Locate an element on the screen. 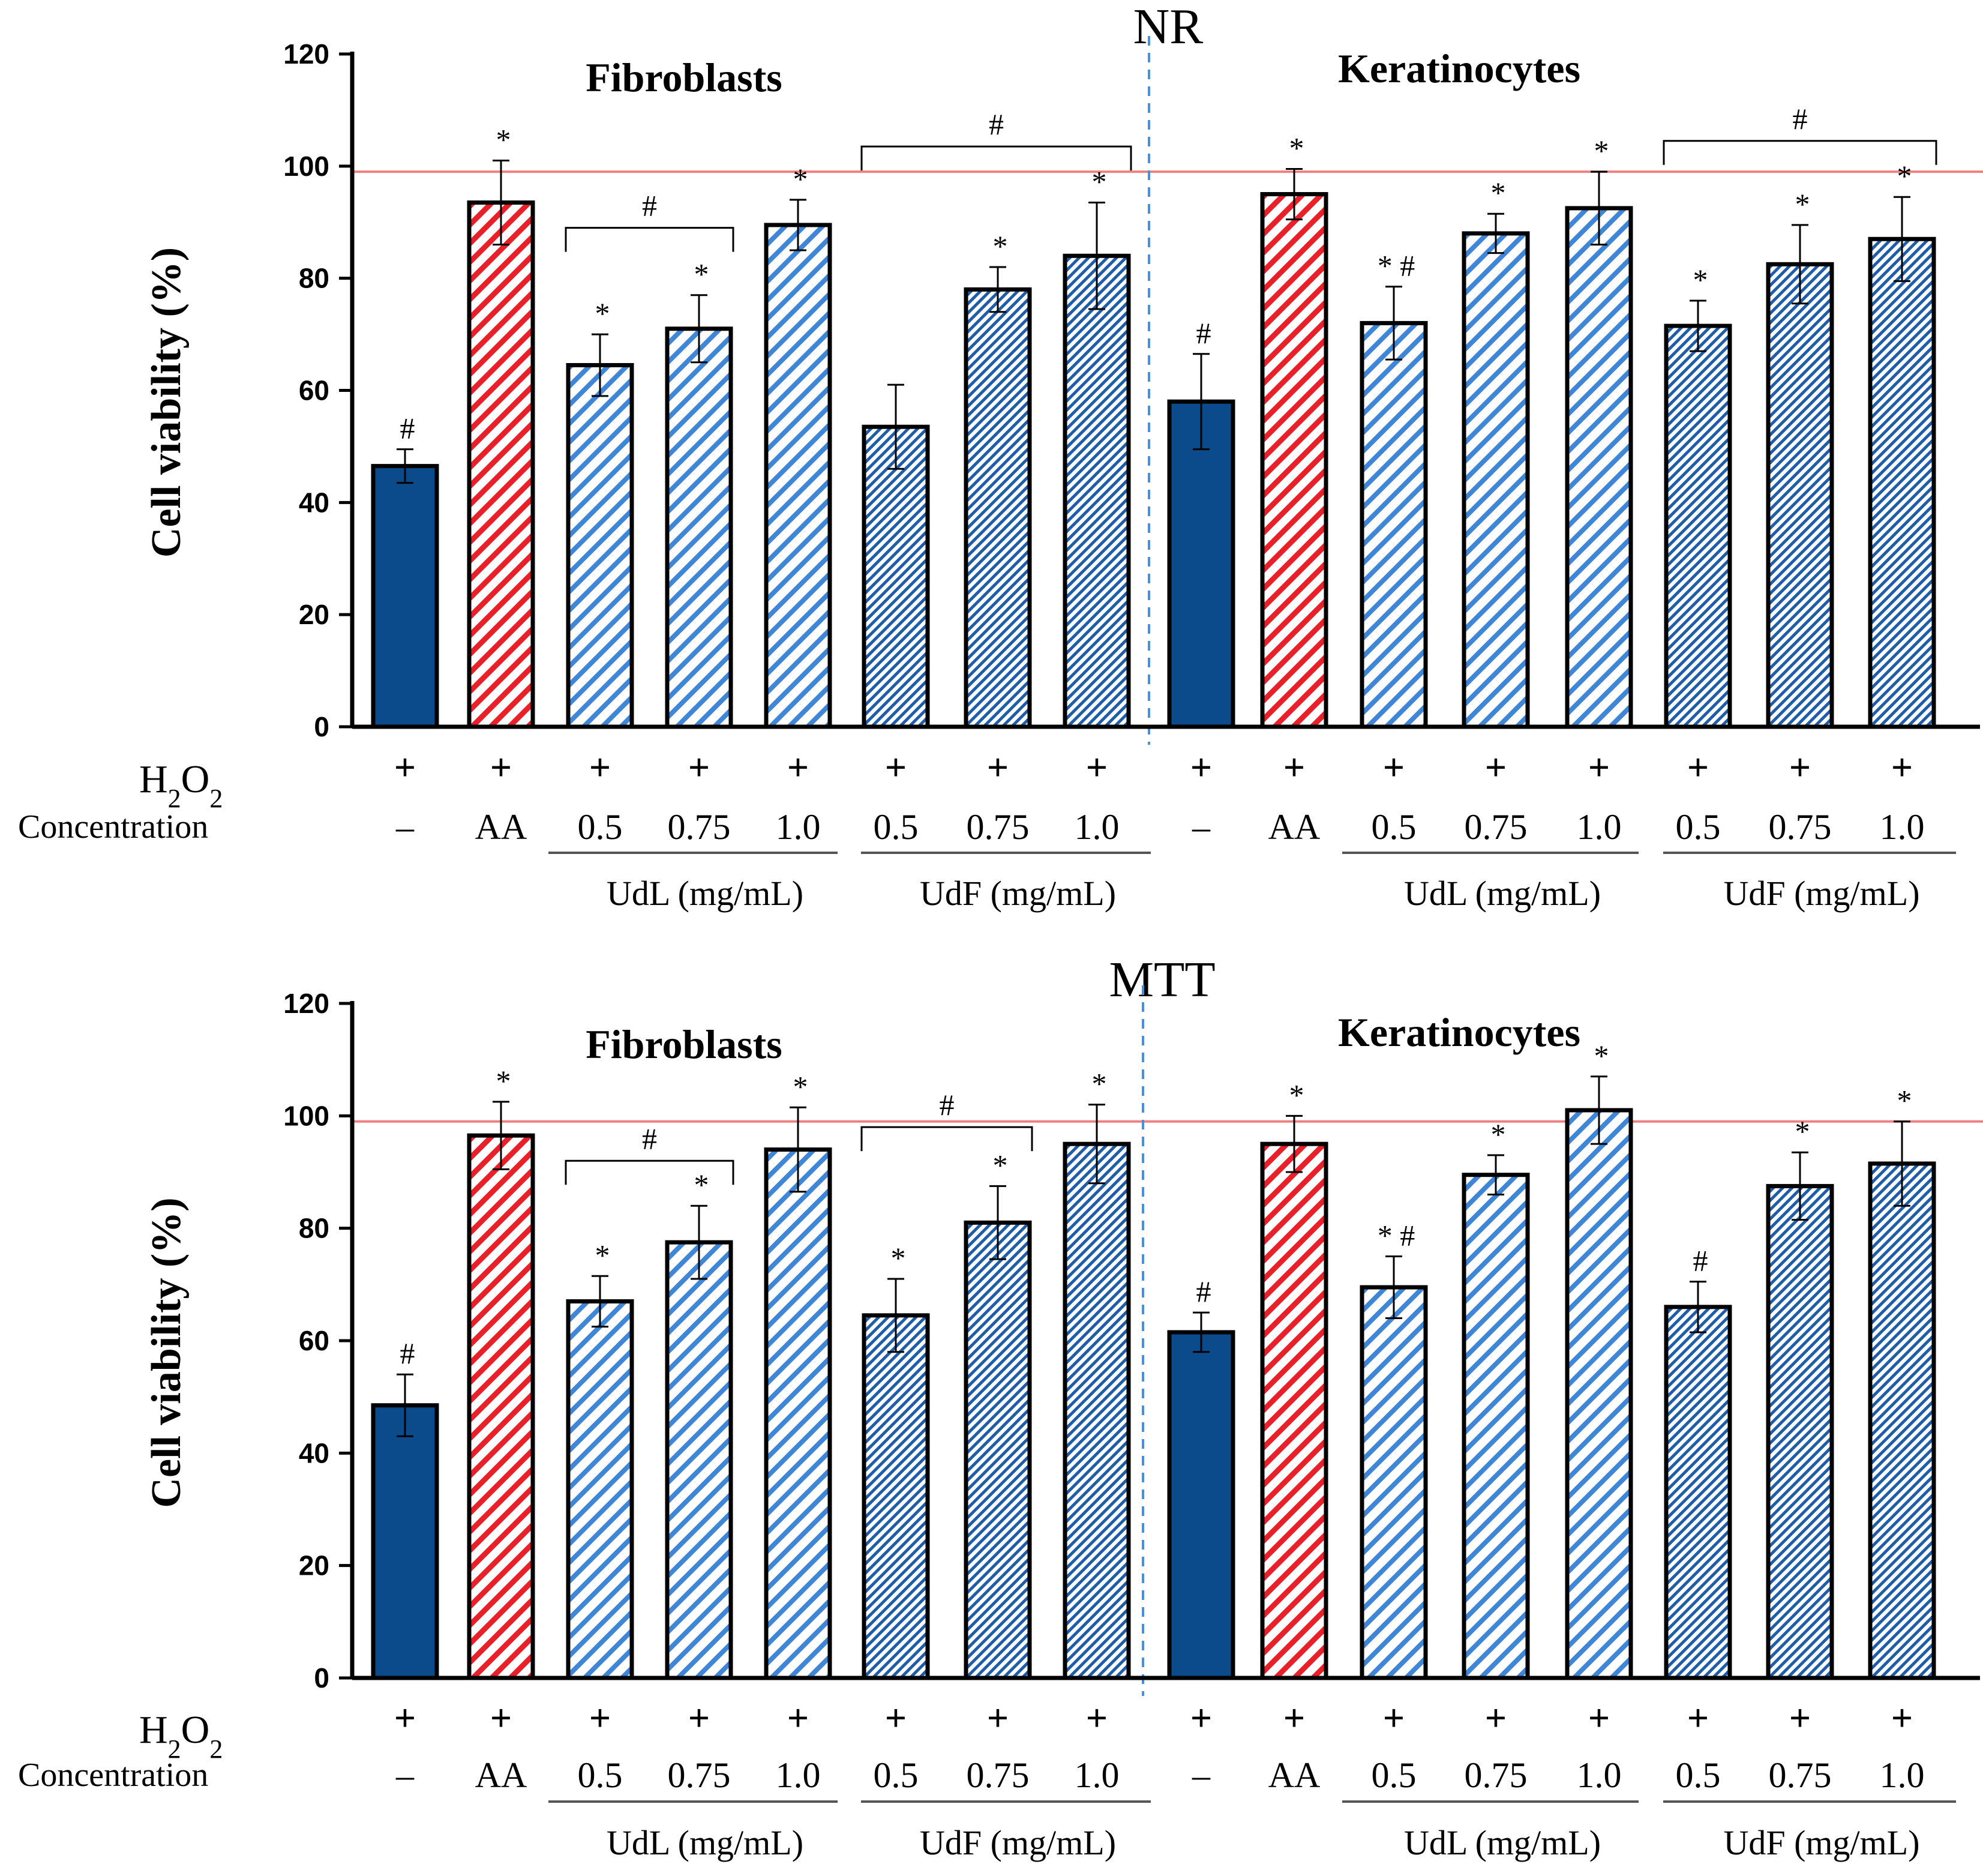 Image resolution: width=1983 pixels, height=1876 pixels. h2o2-part: H is located at coordinates (153, 779).